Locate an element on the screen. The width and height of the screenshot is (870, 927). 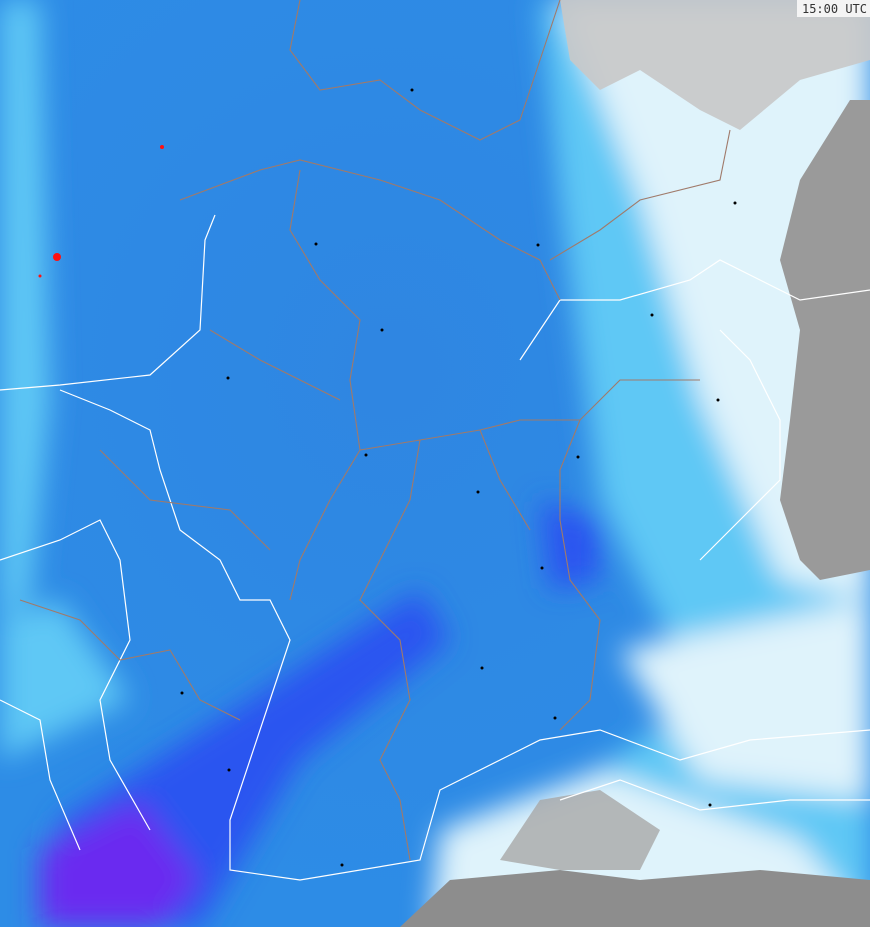
dry-land-east is located at coordinates (825, 340).